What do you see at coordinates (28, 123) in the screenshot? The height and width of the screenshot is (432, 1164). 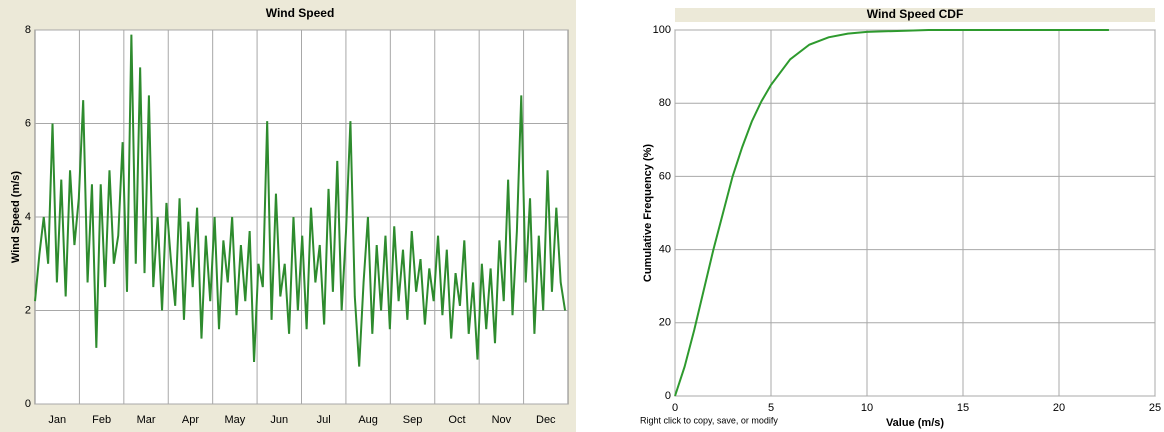 I see `y-tick-label: 6` at bounding box center [28, 123].